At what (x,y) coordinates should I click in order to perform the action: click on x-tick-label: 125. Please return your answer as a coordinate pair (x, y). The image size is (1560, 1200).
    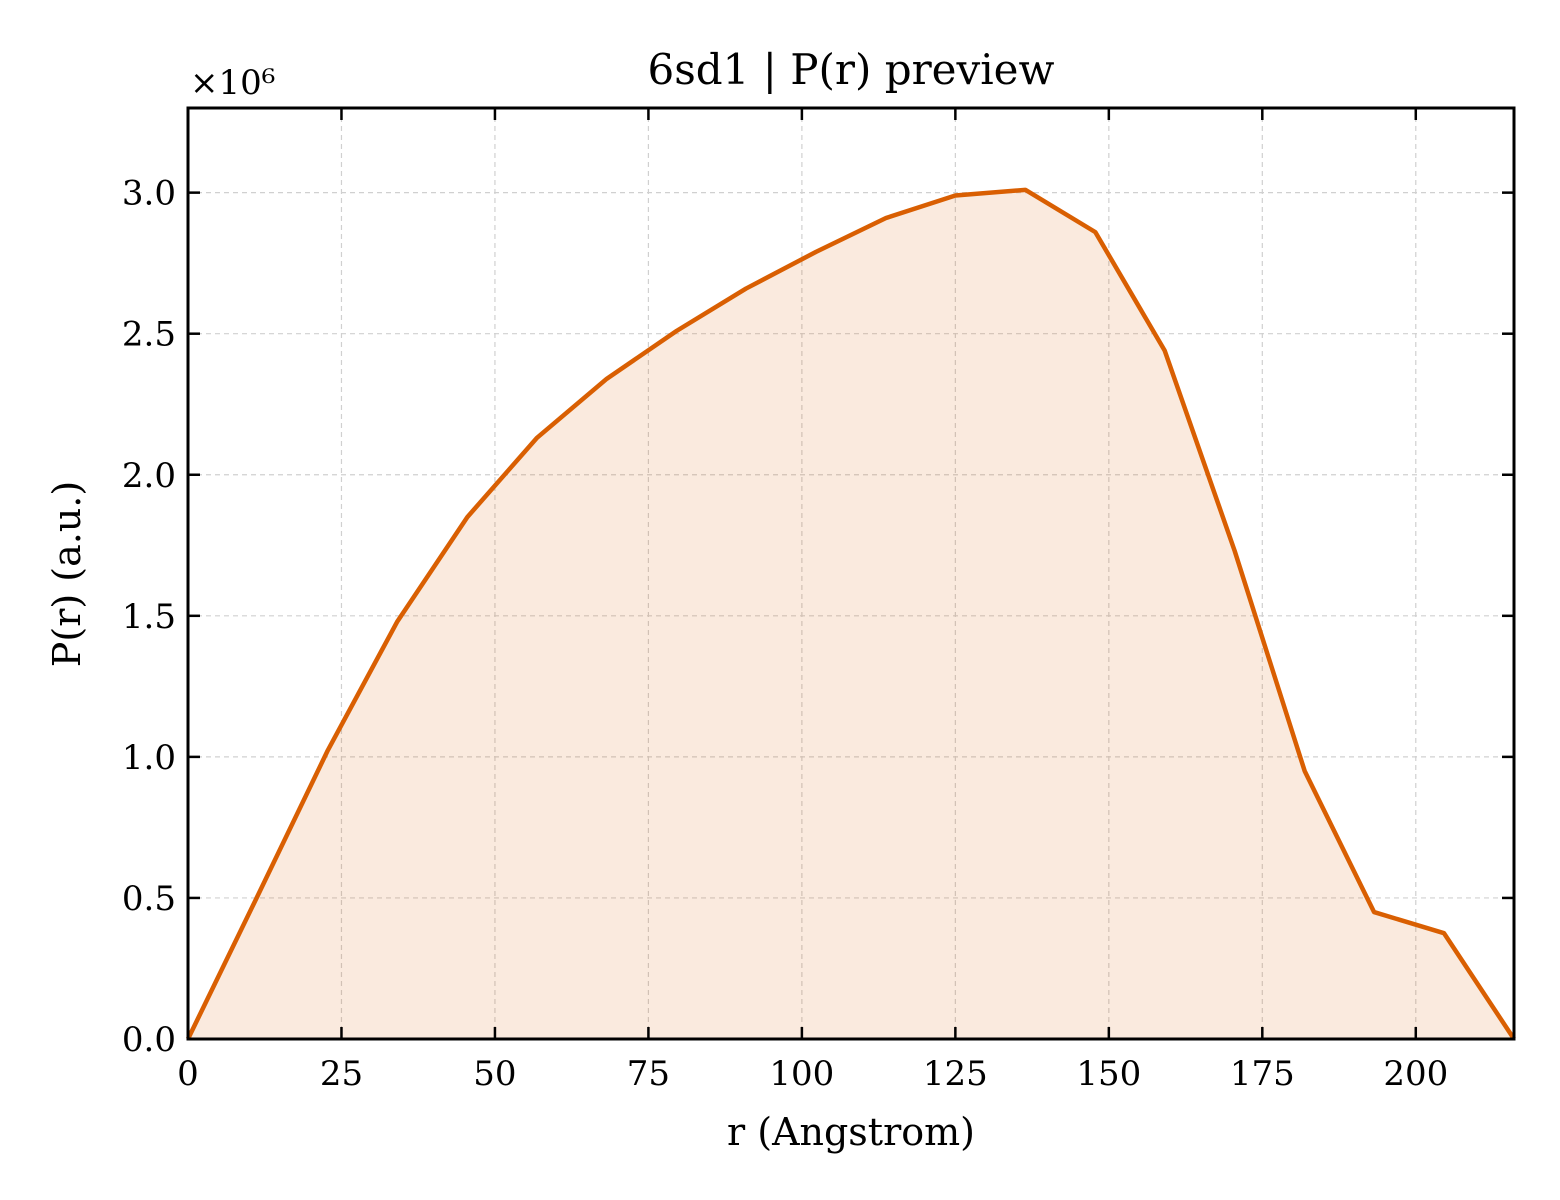
    Looking at the image, I should click on (955, 1074).